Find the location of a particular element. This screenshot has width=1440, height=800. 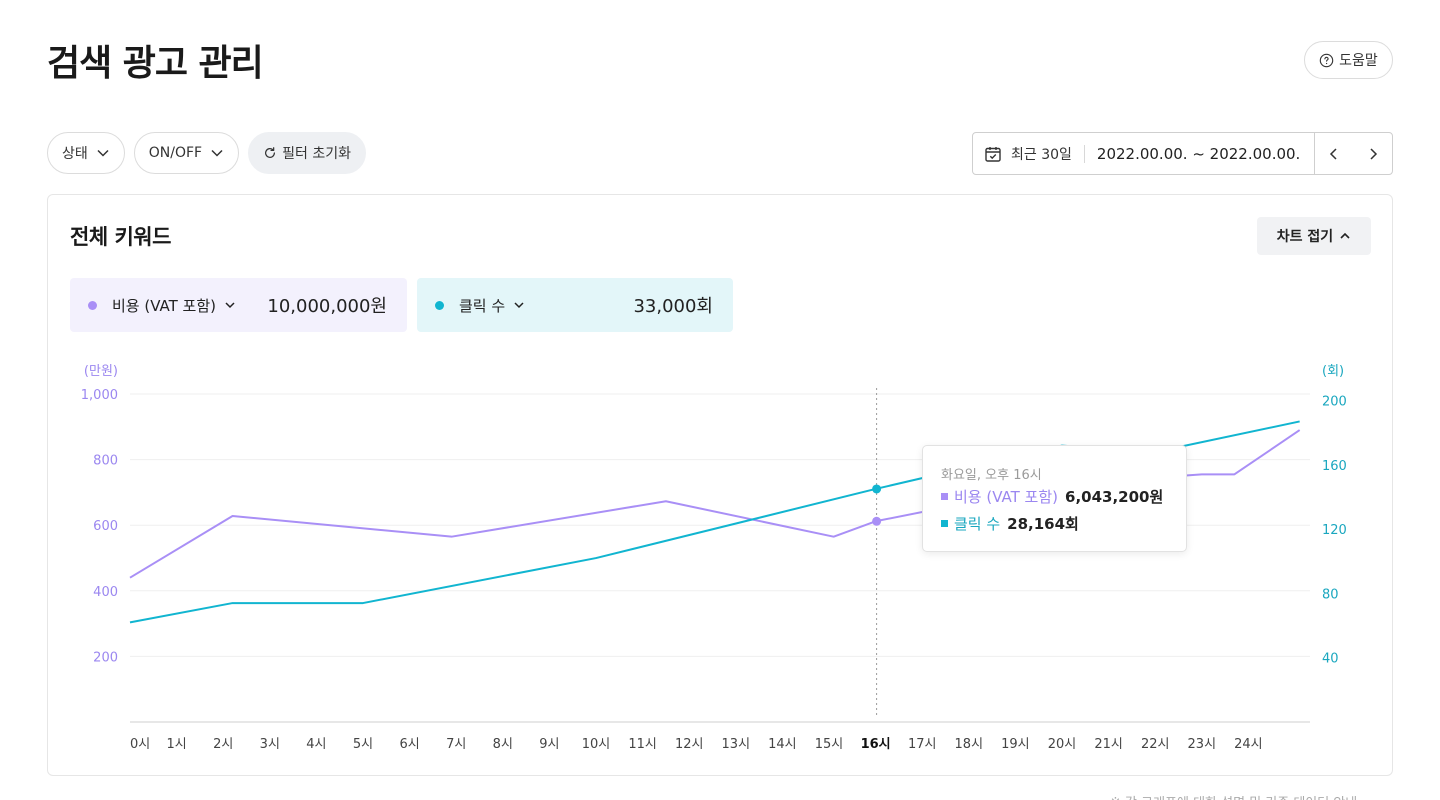

x-tick-label: 0시 is located at coordinates (140, 744).